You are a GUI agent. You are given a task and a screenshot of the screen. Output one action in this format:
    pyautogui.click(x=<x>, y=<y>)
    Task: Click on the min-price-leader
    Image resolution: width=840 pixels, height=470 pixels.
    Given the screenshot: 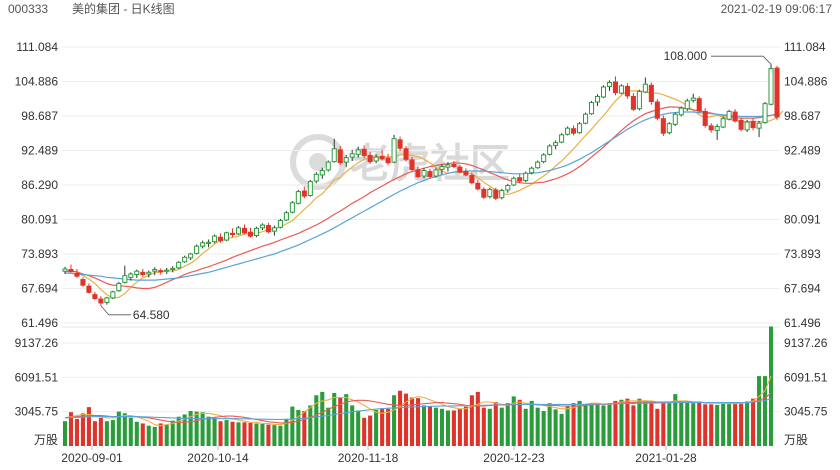 What is the action you would take?
    pyautogui.click(x=115, y=310)
    